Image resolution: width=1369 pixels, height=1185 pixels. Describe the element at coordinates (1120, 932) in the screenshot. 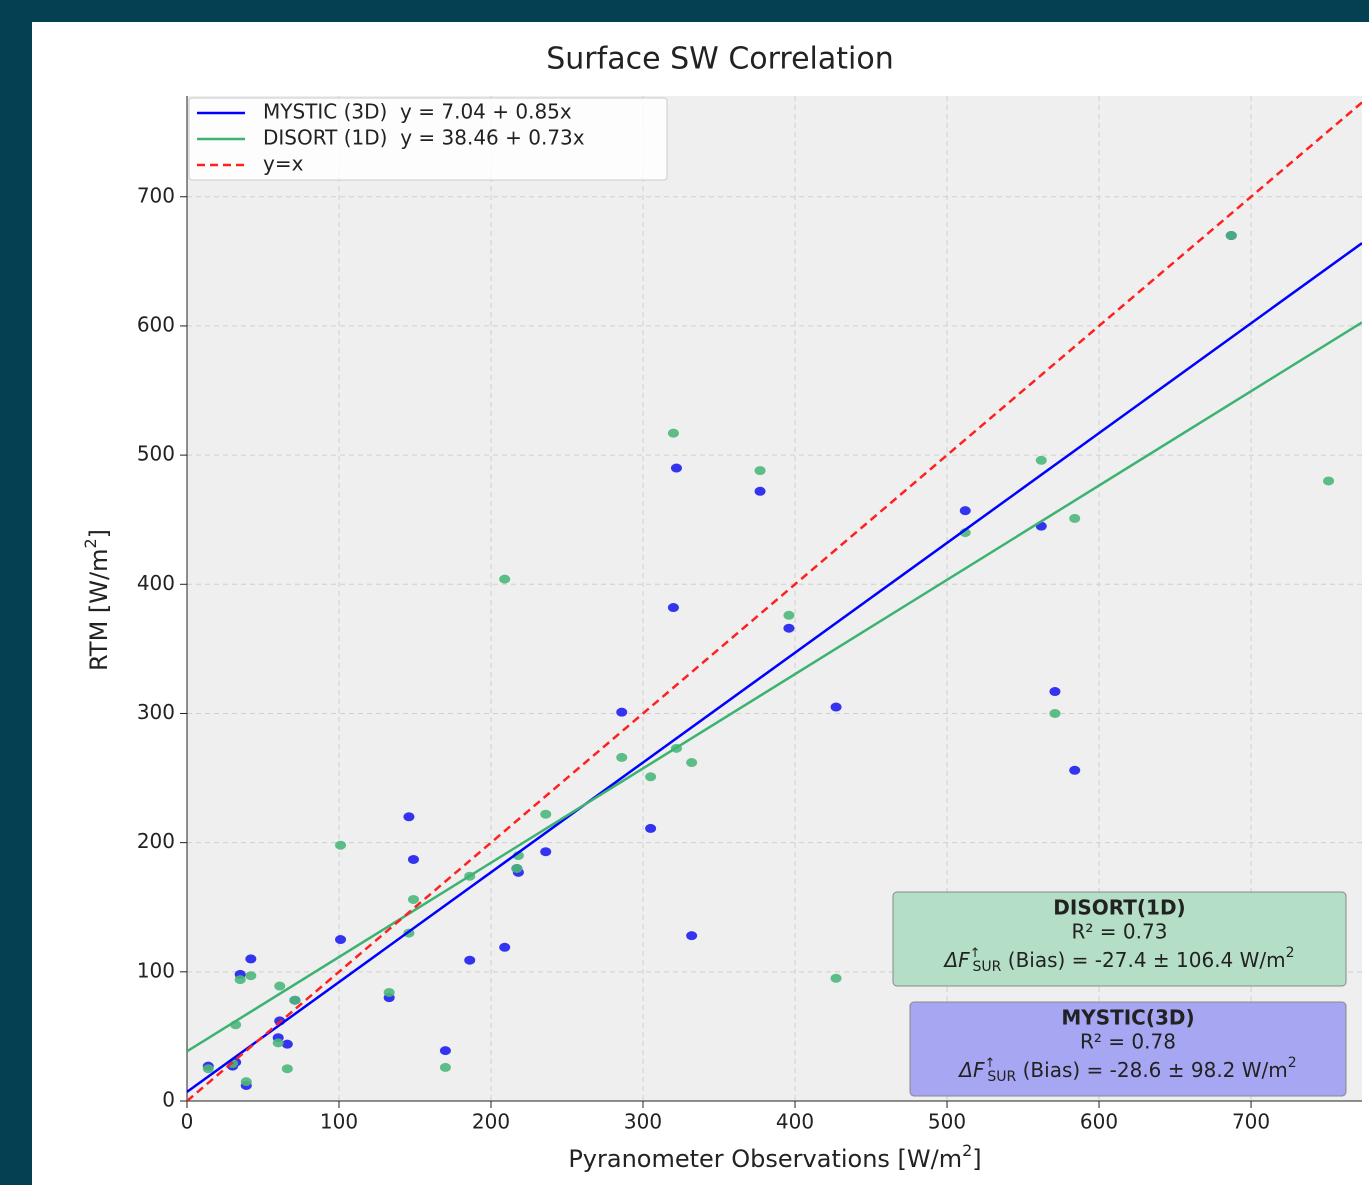

I see `annotation-r2: R² = 0.73` at that location.